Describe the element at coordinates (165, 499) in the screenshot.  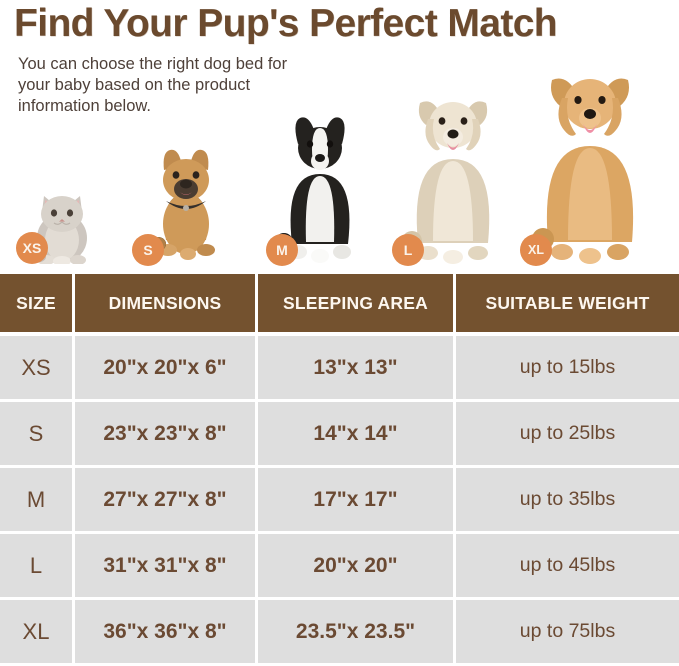
I see `cell-dimensions: 27"x 27"x 8"` at that location.